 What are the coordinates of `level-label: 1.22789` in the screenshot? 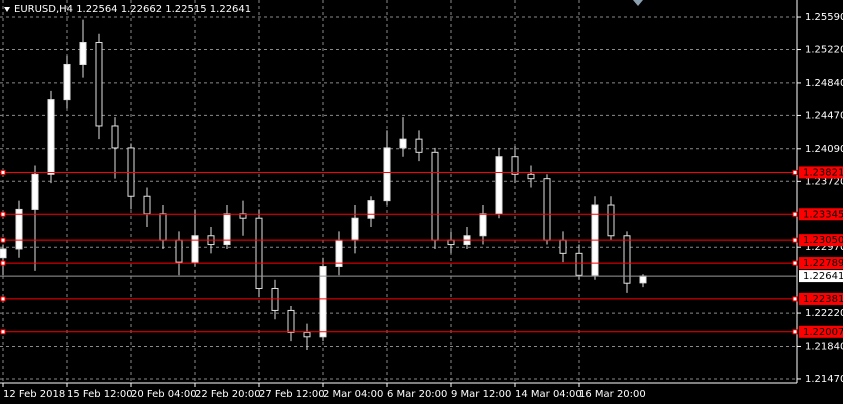 It's located at (823, 263).